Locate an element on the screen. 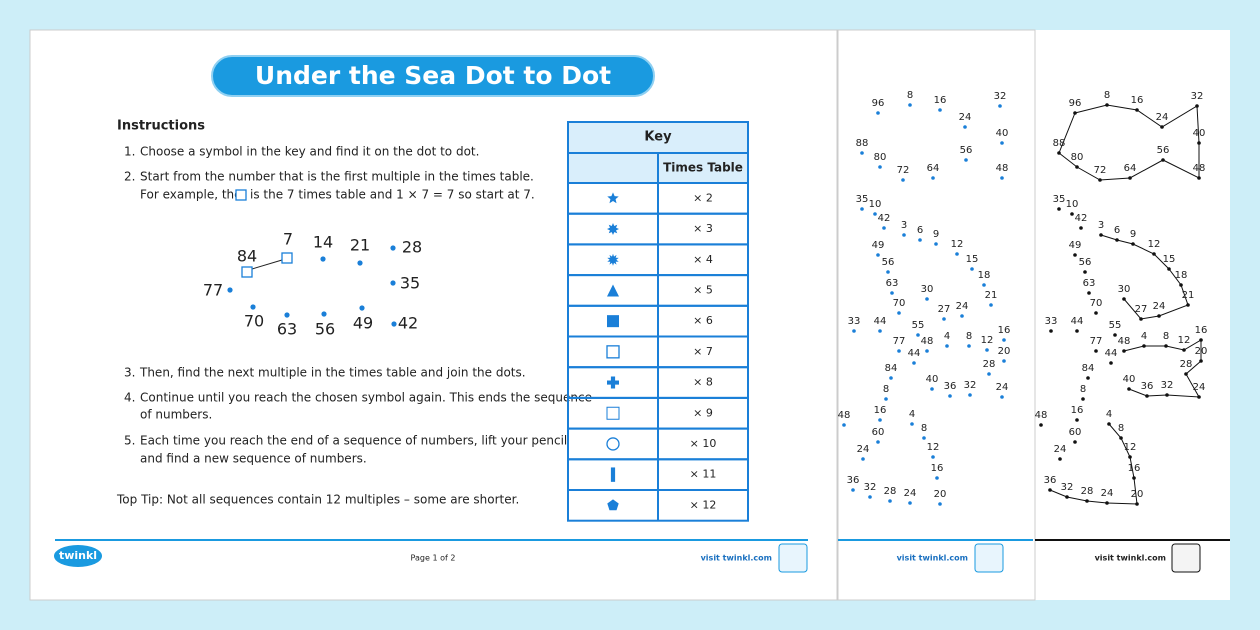  quality-badge is located at coordinates (1186, 558).